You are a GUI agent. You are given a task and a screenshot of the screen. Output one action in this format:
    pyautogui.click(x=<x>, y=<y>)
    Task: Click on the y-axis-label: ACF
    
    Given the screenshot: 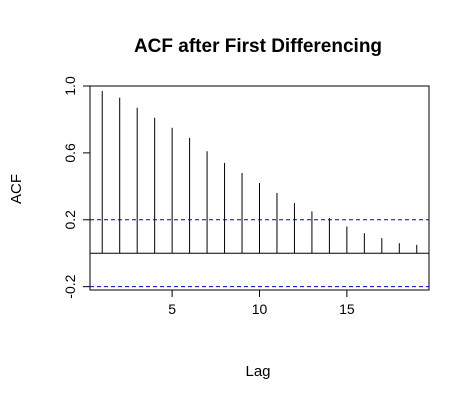 What is the action you would take?
    pyautogui.click(x=16, y=189)
    